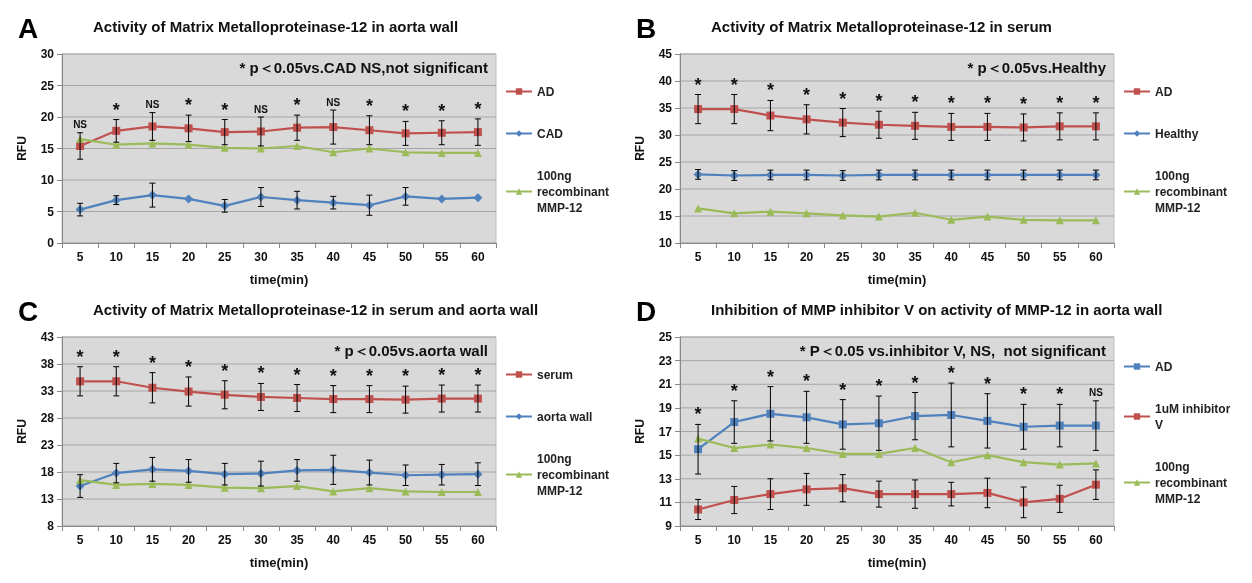  I want to click on x-axis-title: time(min), so click(897, 279).